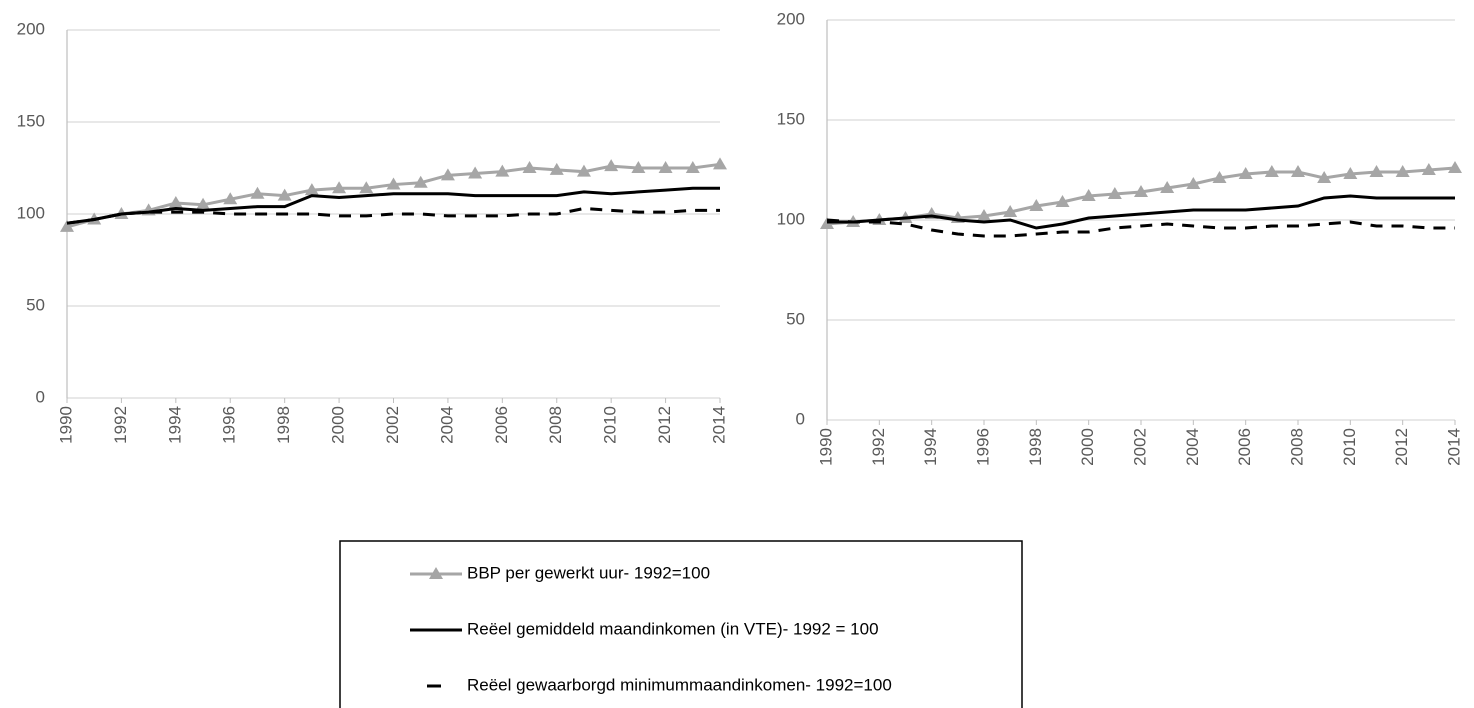 The width and height of the screenshot is (1474, 708). I want to click on legend-label: BBP per gewerkt uur- 1992=100, so click(588, 572).